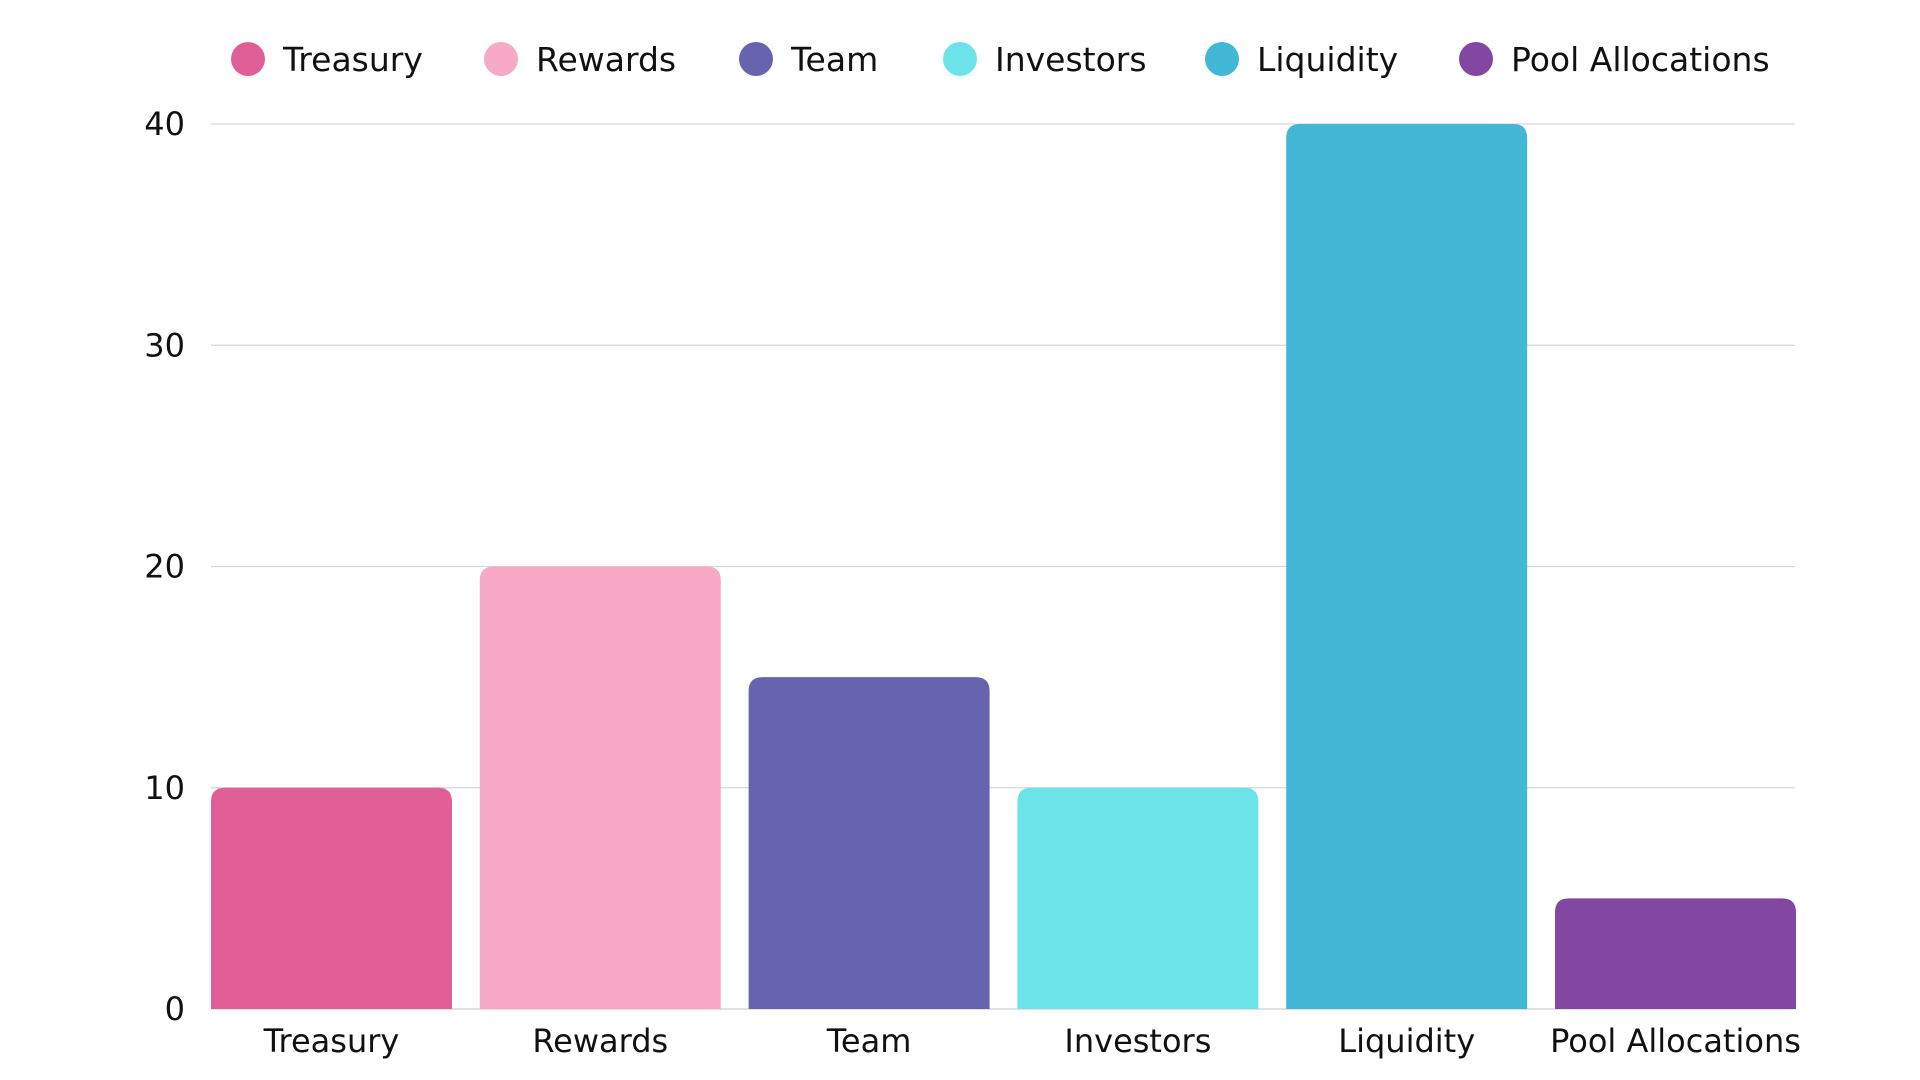  What do you see at coordinates (600, 787) in the screenshot?
I see `bar-rewards` at bounding box center [600, 787].